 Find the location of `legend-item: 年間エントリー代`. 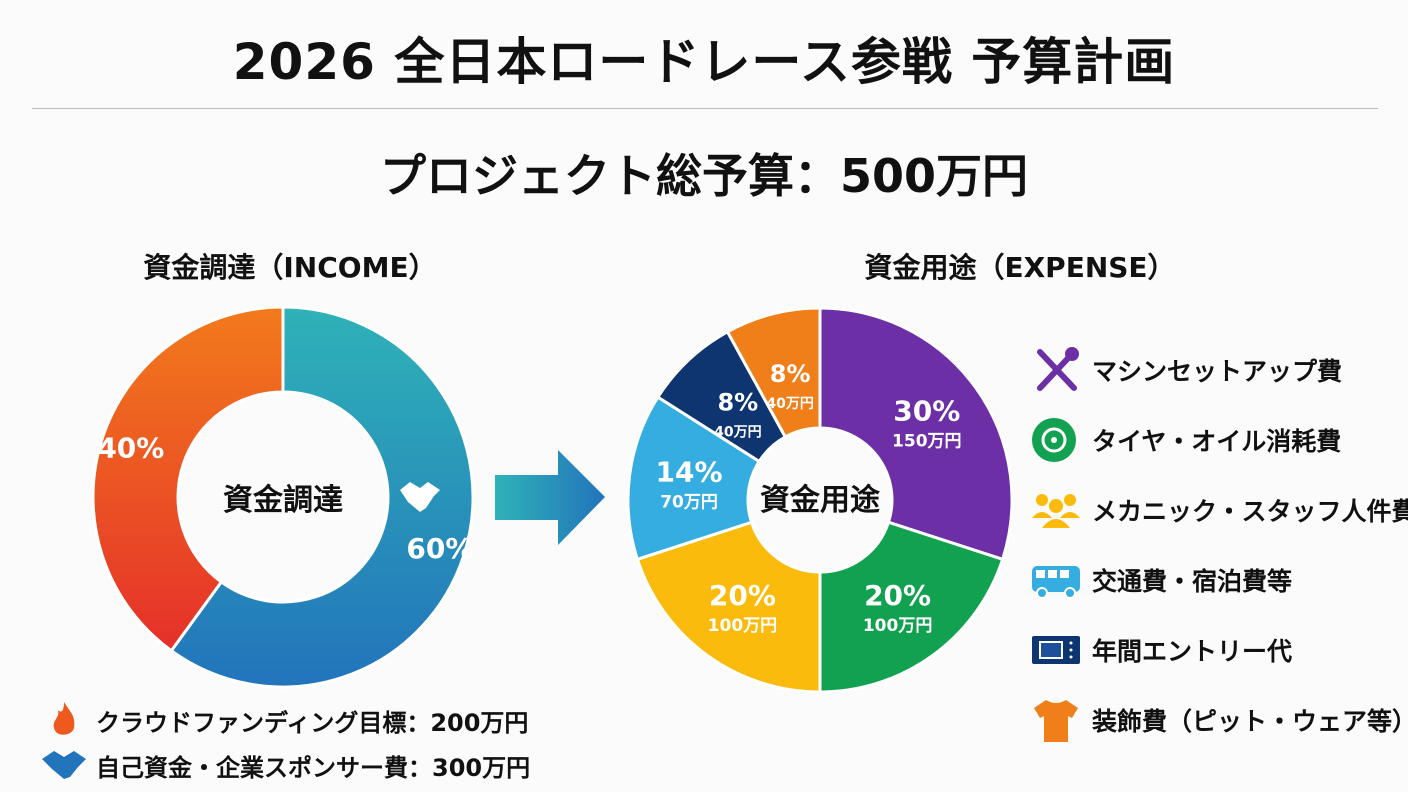

legend-item: 年間エントリー代 is located at coordinates (1219, 650).